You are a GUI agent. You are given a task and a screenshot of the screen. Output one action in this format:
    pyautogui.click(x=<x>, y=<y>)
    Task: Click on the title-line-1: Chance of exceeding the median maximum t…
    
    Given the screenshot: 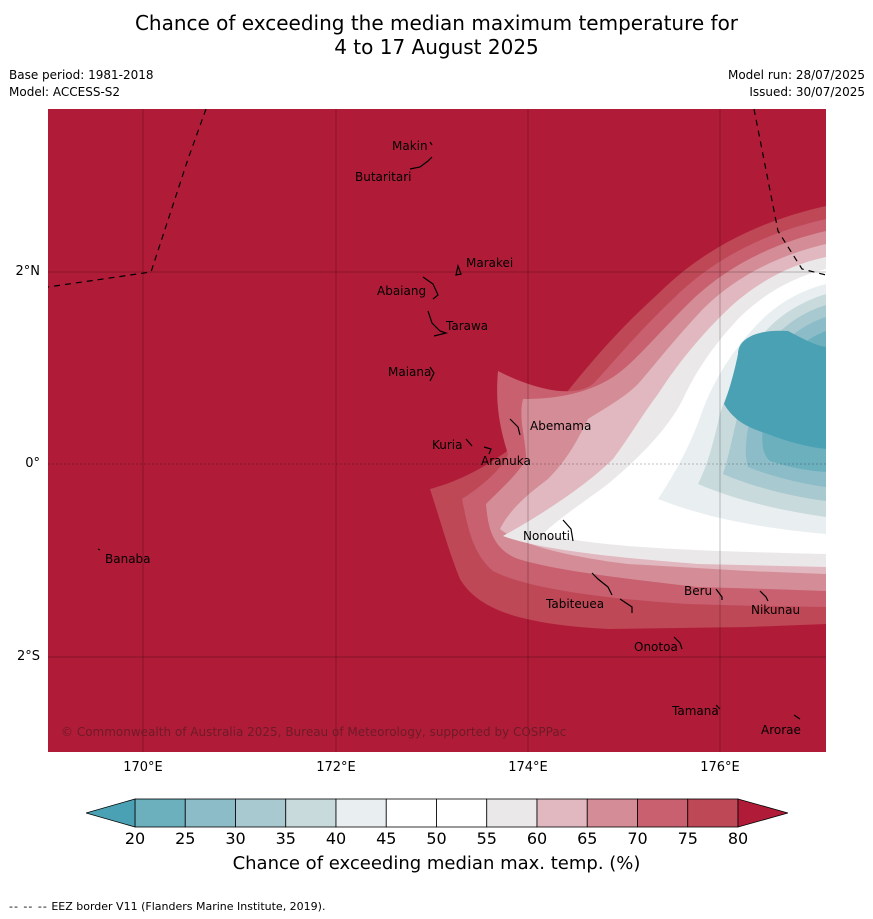 What is the action you would take?
    pyautogui.click(x=436, y=23)
    